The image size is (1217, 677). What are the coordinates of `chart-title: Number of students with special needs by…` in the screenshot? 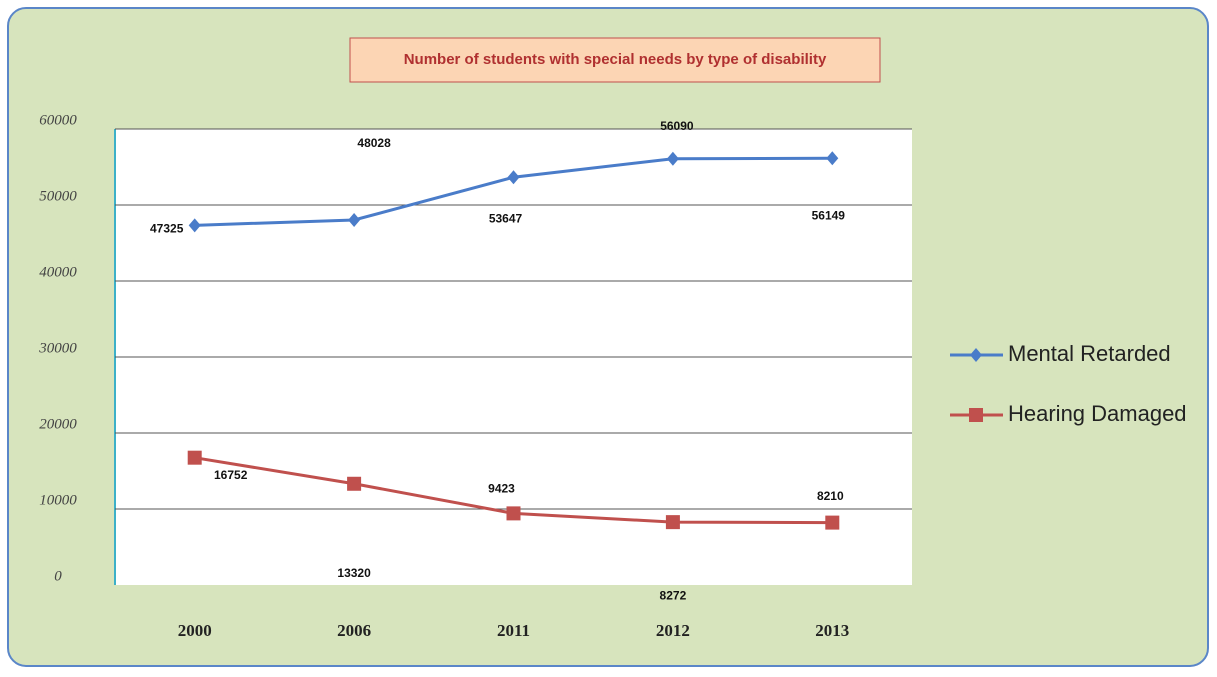 It's located at (615, 59).